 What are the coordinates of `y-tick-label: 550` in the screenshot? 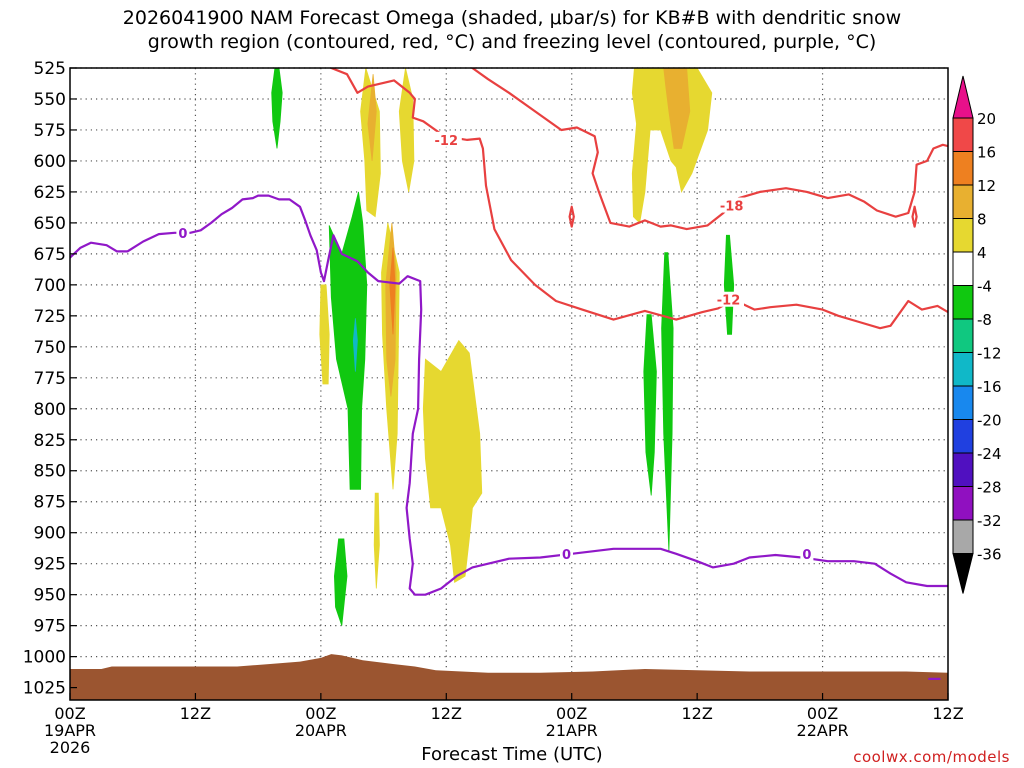 It's located at (50, 100).